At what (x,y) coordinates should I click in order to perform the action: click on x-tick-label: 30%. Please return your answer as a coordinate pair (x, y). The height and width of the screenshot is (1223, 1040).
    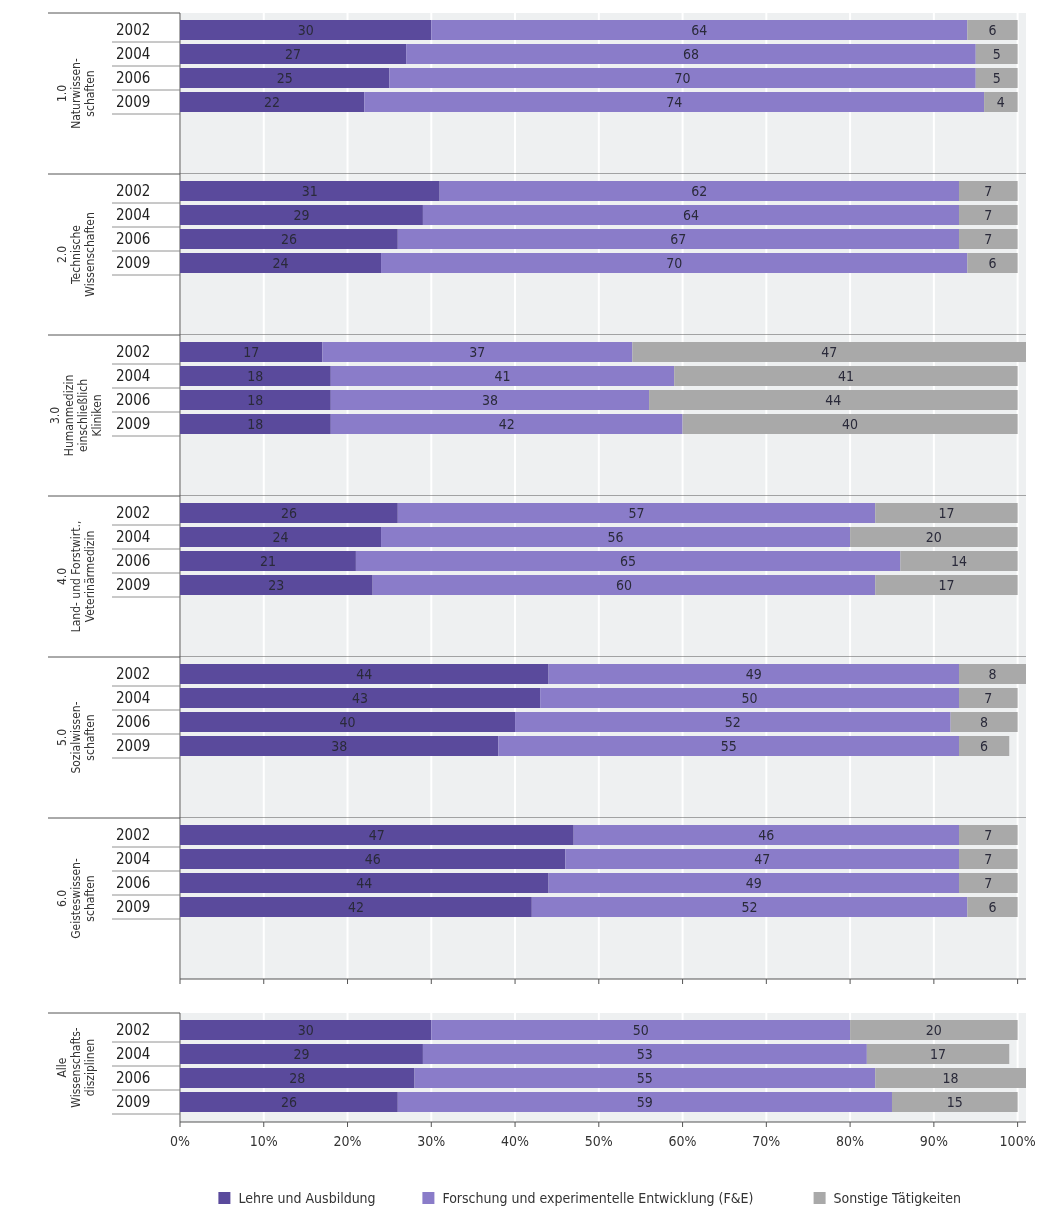
    Looking at the image, I should click on (431, 1141).